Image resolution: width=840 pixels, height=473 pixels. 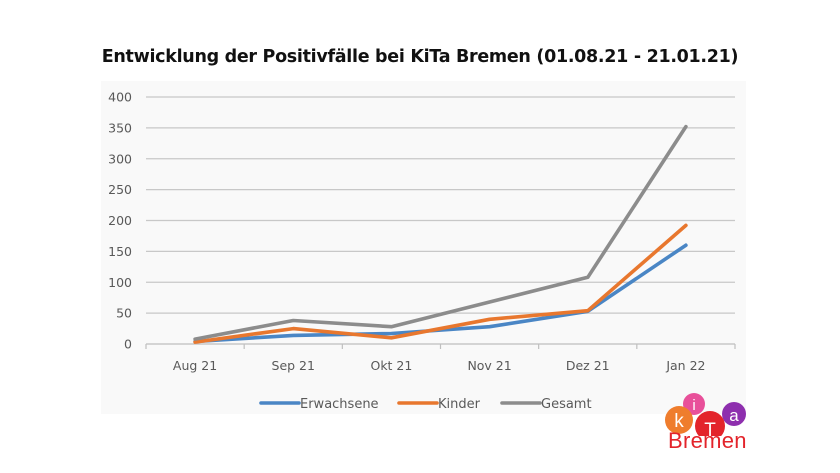 What do you see at coordinates (710, 428) in the screenshot?
I see `logo-letter-t: T` at bounding box center [710, 428].